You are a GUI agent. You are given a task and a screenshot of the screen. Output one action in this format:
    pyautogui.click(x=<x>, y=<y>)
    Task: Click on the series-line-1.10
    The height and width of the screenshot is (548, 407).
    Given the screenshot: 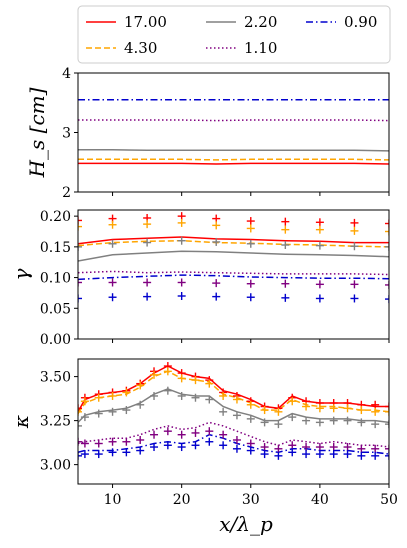 What is the action you would take?
    pyautogui.click(x=233, y=273)
    